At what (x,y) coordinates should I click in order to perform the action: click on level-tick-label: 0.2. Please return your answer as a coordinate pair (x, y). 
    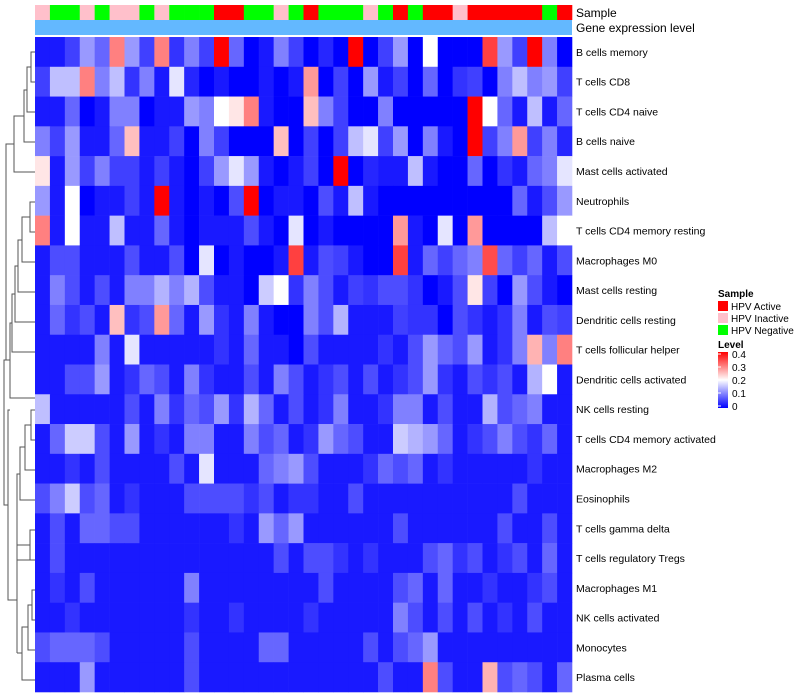
    Looking at the image, I should click on (739, 381).